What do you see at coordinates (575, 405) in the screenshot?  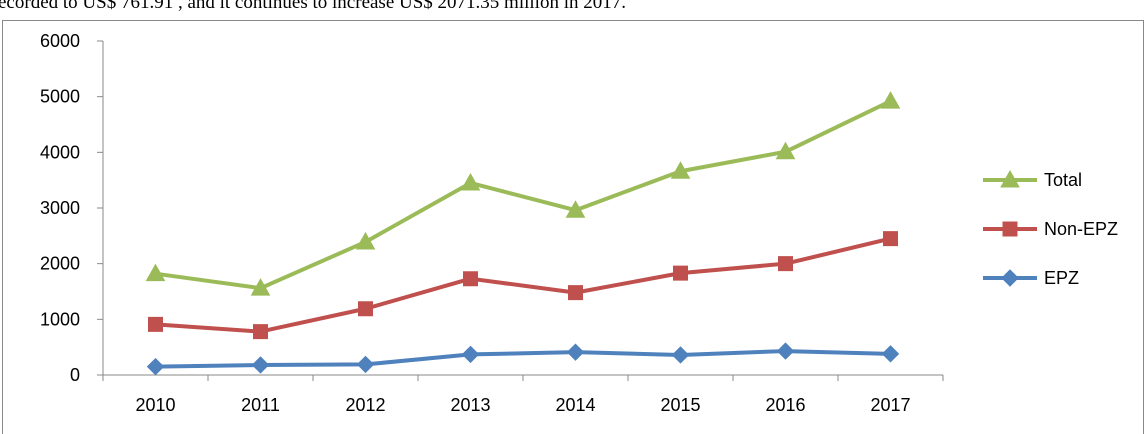 I see `x-tick-label: 2014` at bounding box center [575, 405].